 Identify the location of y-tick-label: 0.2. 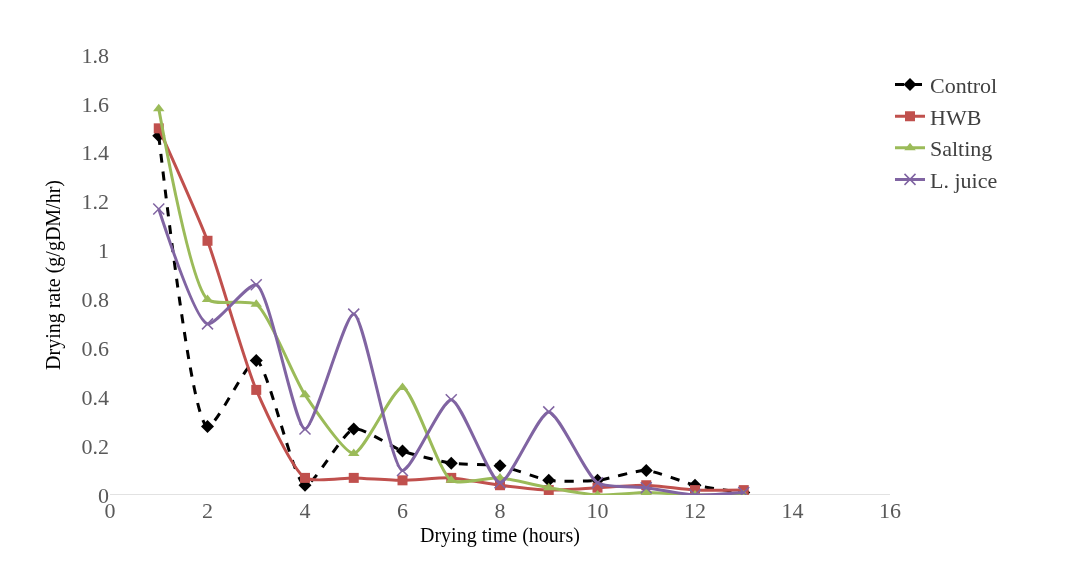
(95, 446).